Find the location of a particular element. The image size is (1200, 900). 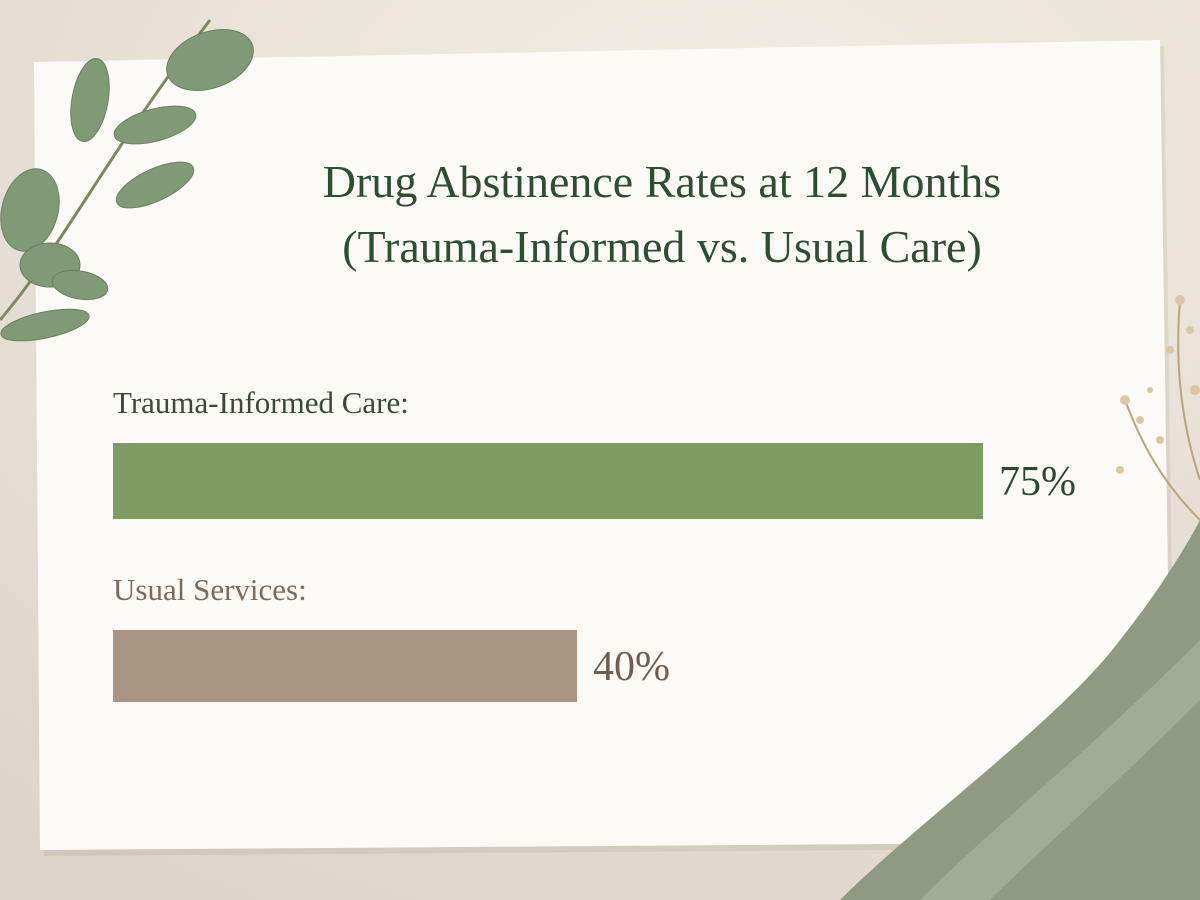

chart-subtitle: (Trauma-Informed vs. Usual Care) is located at coordinates (662, 246).